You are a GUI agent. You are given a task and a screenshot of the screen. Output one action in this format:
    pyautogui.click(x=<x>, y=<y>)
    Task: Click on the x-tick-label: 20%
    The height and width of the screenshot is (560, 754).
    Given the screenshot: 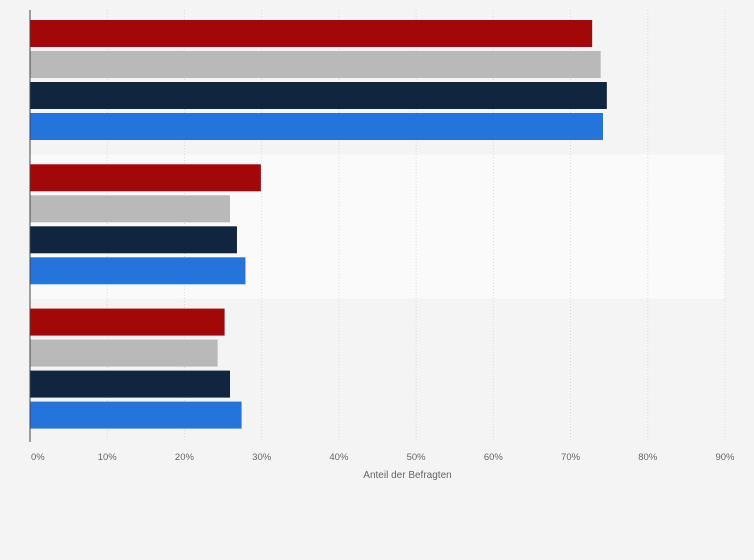 What is the action you would take?
    pyautogui.click(x=185, y=457)
    